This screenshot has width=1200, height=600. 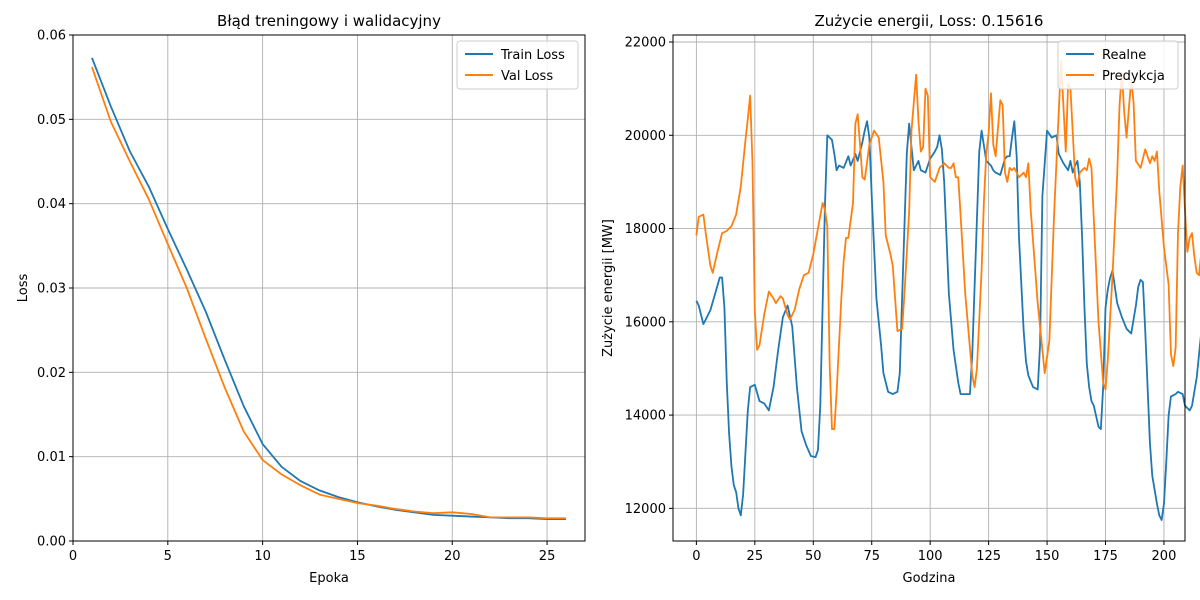 What do you see at coordinates (645, 416) in the screenshot?
I see `energy-y-tick-label: 14000` at bounding box center [645, 416].